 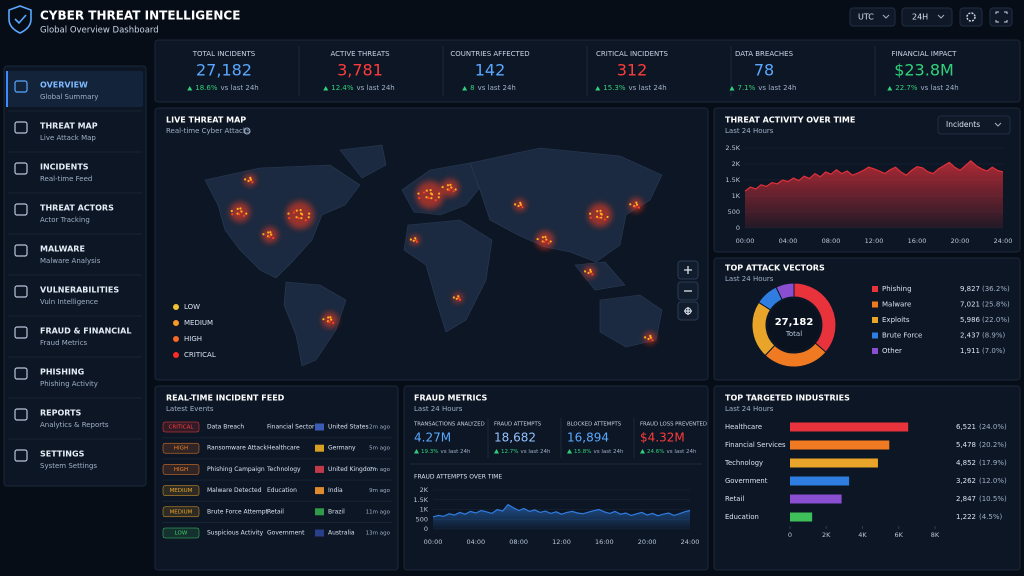 I want to click on x-tick-label: 12:00, so click(x=874, y=241).